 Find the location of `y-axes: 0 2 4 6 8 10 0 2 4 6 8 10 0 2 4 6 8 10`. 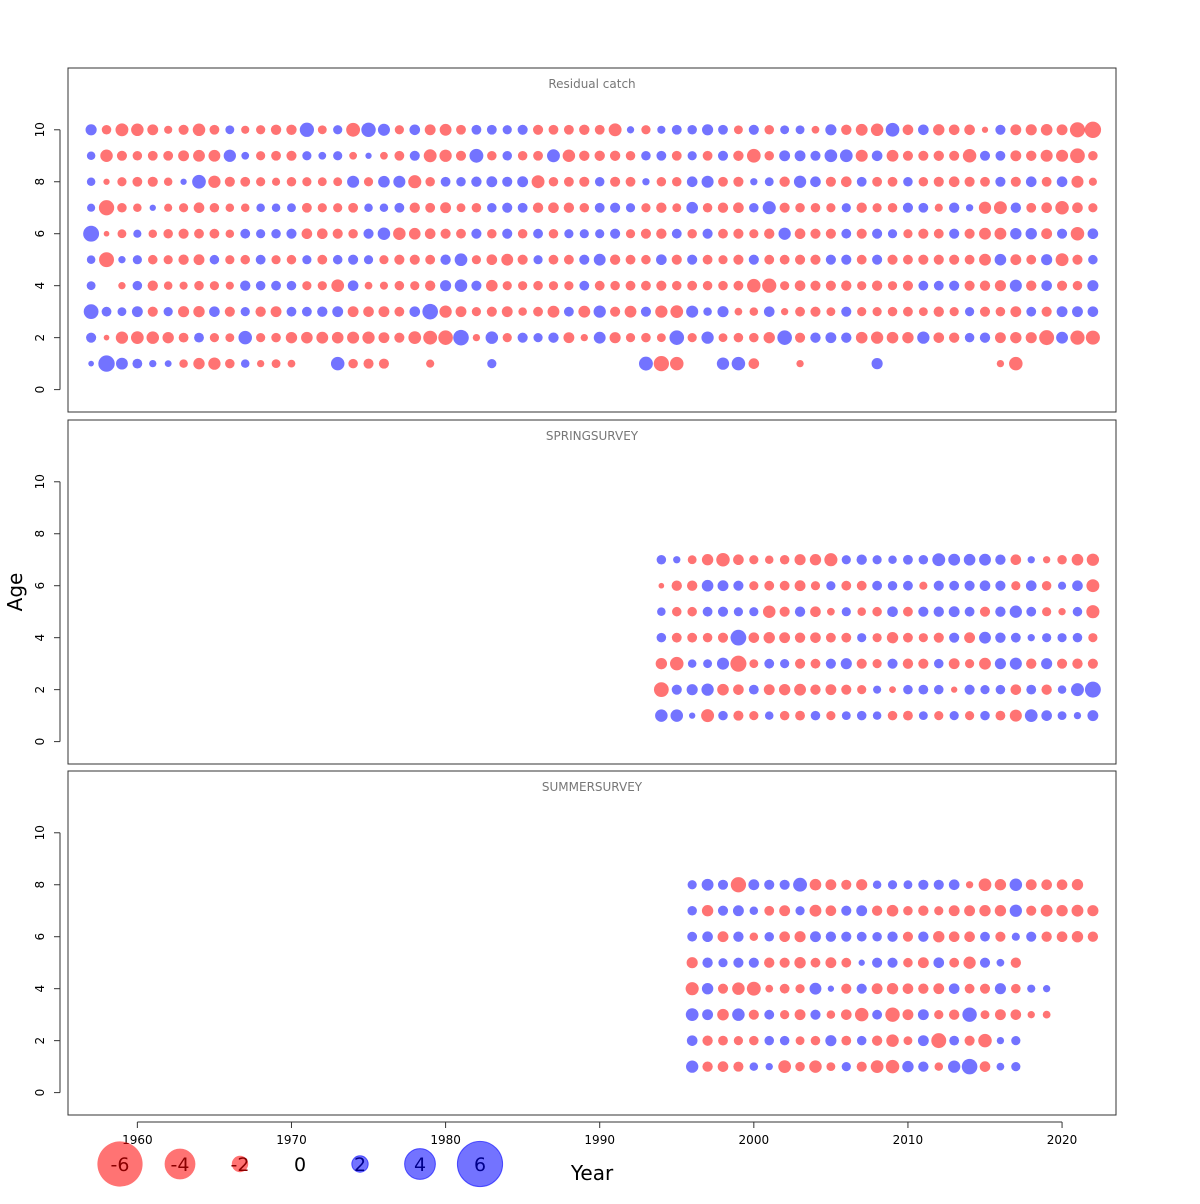

y-axes: 0 2 4 6 8 10 0 2 4 6 8 10 0 2 4 6 8 10 is located at coordinates (47, 609).